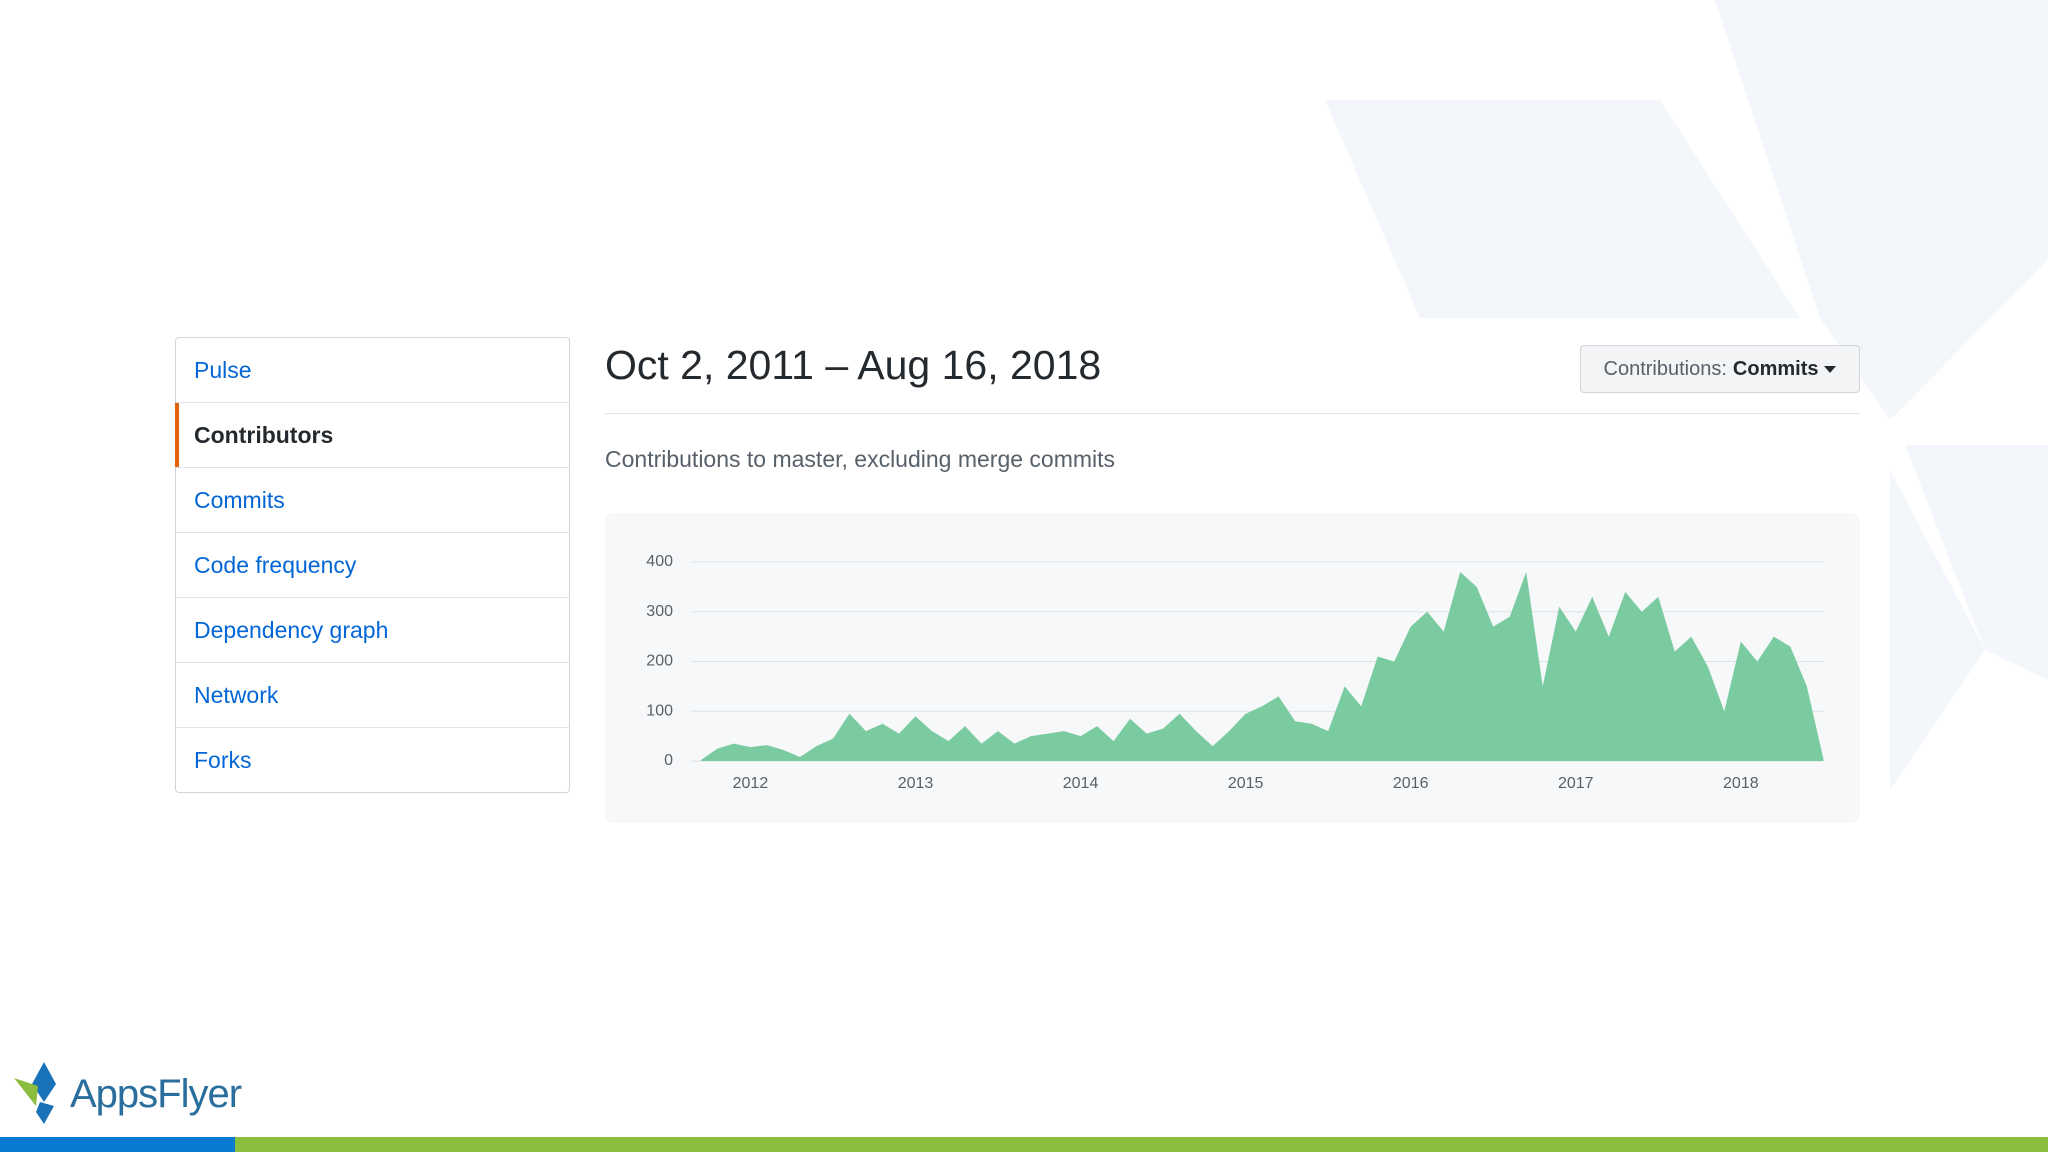 The image size is (2048, 1152). I want to click on y-tick-label: 100, so click(659, 710).